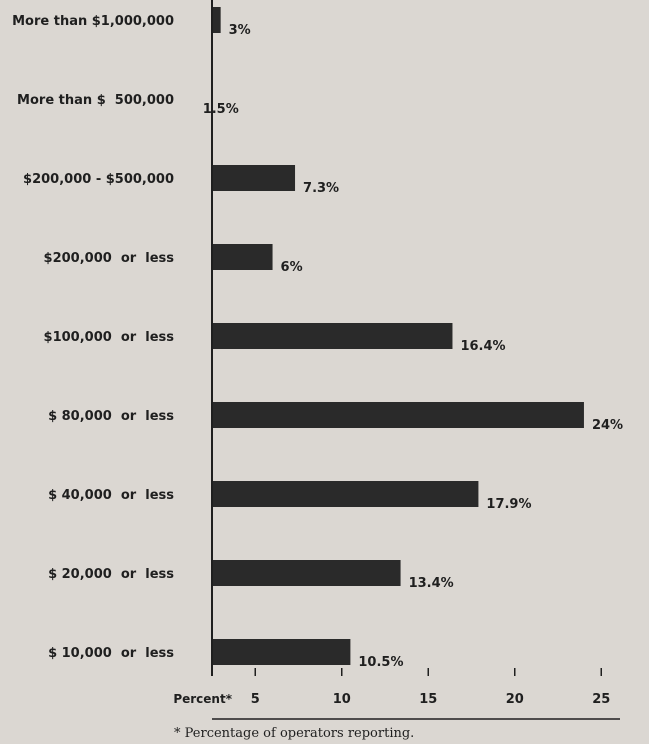  What do you see at coordinates (515, 699) in the screenshot?
I see `tick-label: 20` at bounding box center [515, 699].